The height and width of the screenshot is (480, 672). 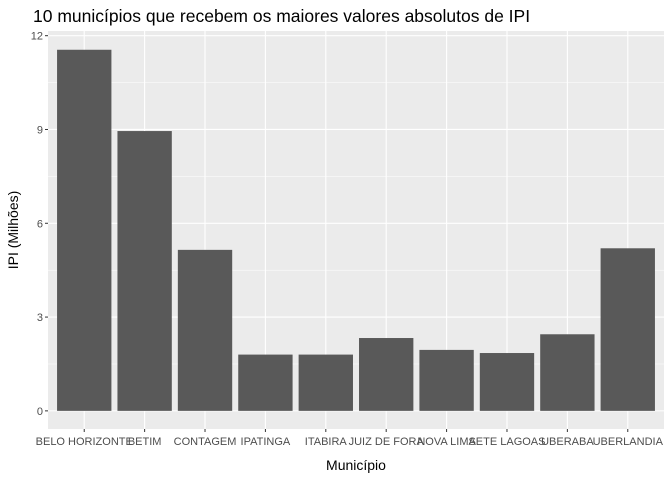 What do you see at coordinates (387, 442) in the screenshot?
I see `x-tick-label: JUIZ DE FORA` at bounding box center [387, 442].